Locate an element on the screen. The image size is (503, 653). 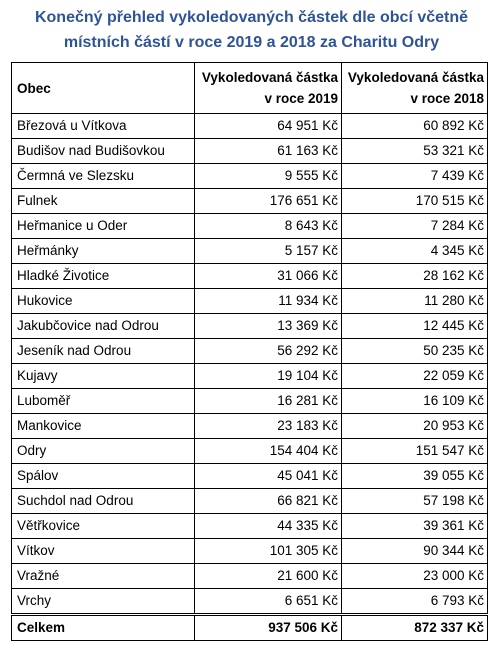
table-row: Kujavy 19 104 Kč 22 059 Kč is located at coordinates (249, 376).